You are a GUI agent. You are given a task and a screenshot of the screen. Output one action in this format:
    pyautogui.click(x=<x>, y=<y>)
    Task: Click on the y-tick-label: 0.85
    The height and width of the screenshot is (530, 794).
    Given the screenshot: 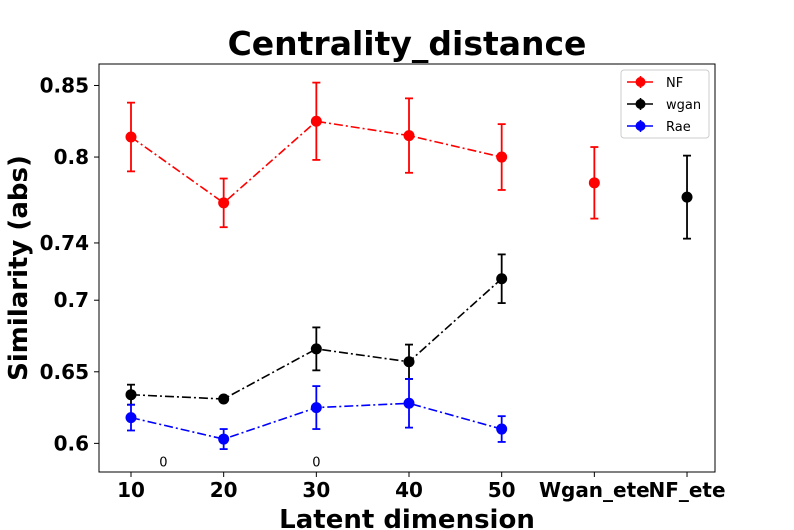 What is the action you would take?
    pyautogui.click(x=64, y=85)
    